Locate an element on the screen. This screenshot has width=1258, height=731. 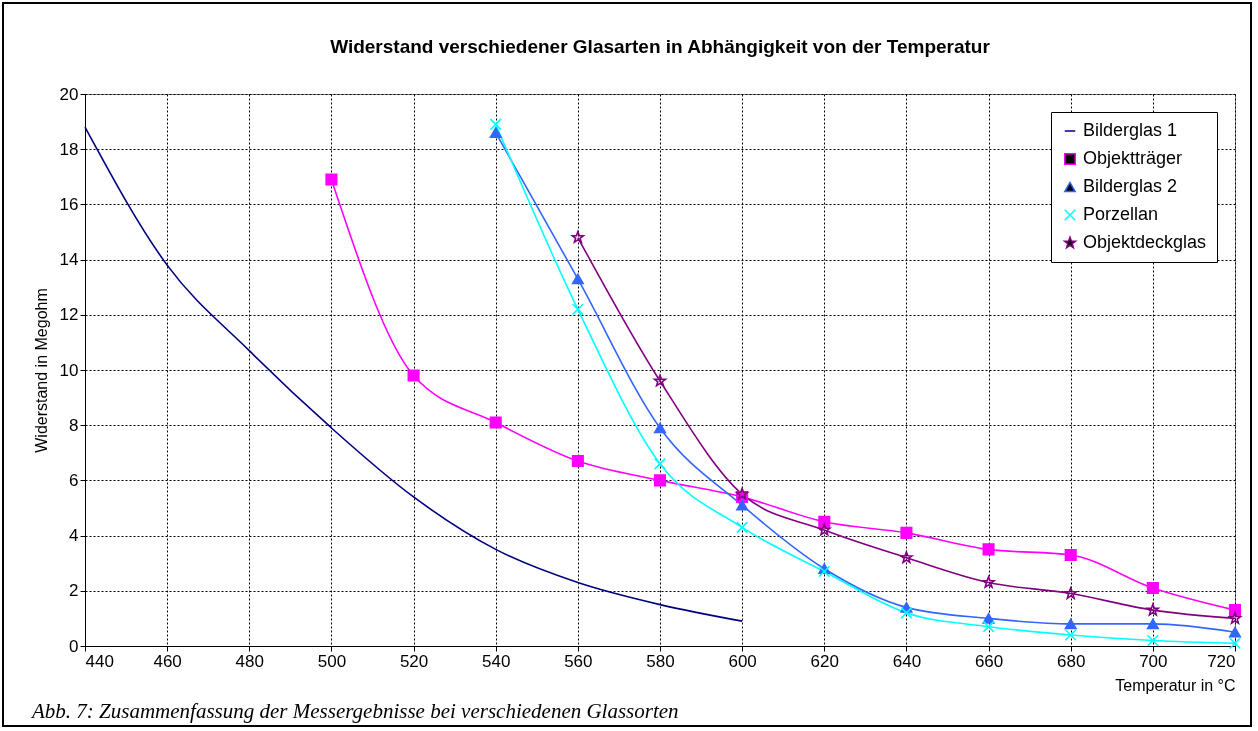
legend-label: Porzellan is located at coordinates (1121, 214).